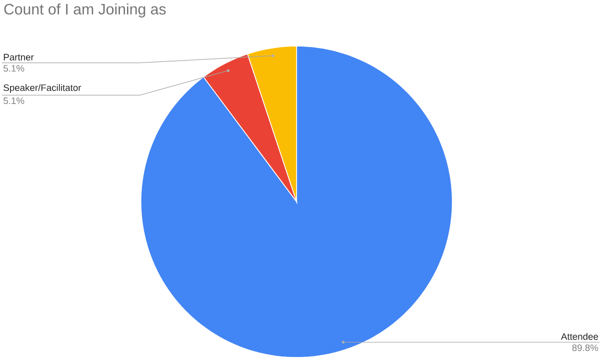  What do you see at coordinates (85, 11) in the screenshot?
I see `chart-title: Count of I am Joining as` at bounding box center [85, 11].